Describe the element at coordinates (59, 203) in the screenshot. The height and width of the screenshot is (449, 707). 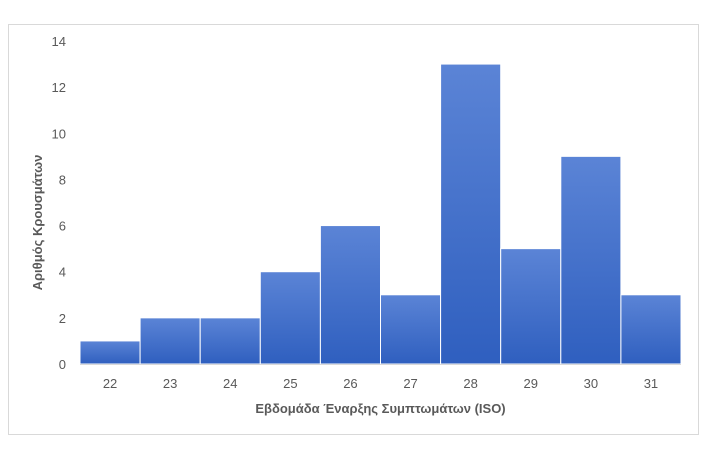
I see `y-tick-labels: 0 2 4 6 8 10 12 14` at that location.